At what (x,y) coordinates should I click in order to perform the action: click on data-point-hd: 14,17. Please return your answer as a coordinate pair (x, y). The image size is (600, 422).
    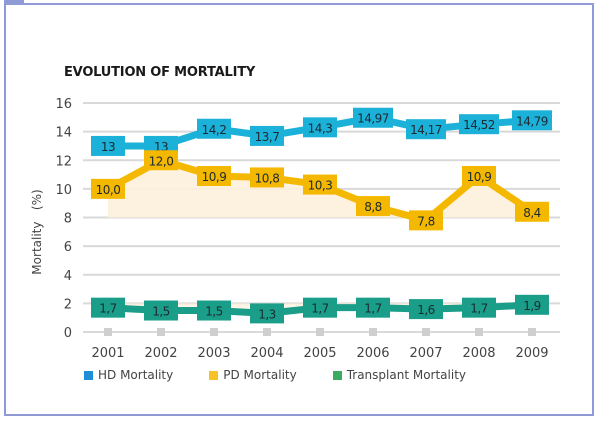
    Looking at the image, I should click on (426, 129).